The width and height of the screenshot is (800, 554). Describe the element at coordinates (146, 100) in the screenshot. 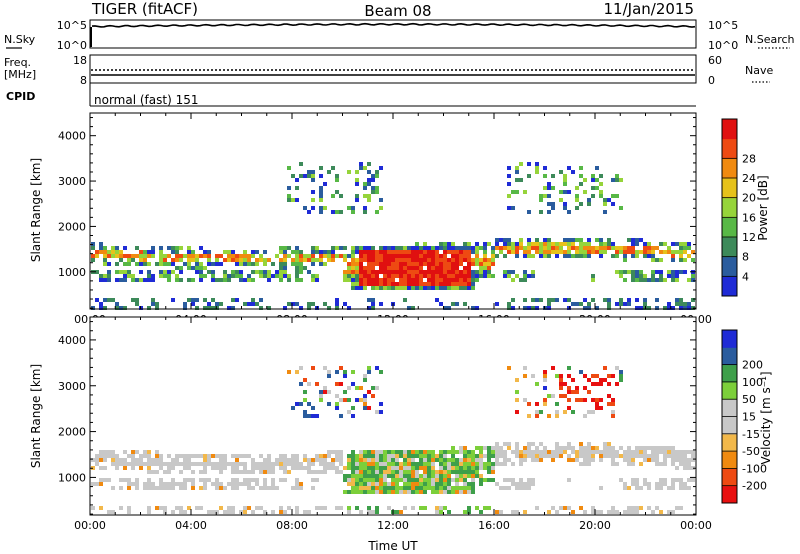

I see `cpid-program-text: normal (fast) 151` at that location.